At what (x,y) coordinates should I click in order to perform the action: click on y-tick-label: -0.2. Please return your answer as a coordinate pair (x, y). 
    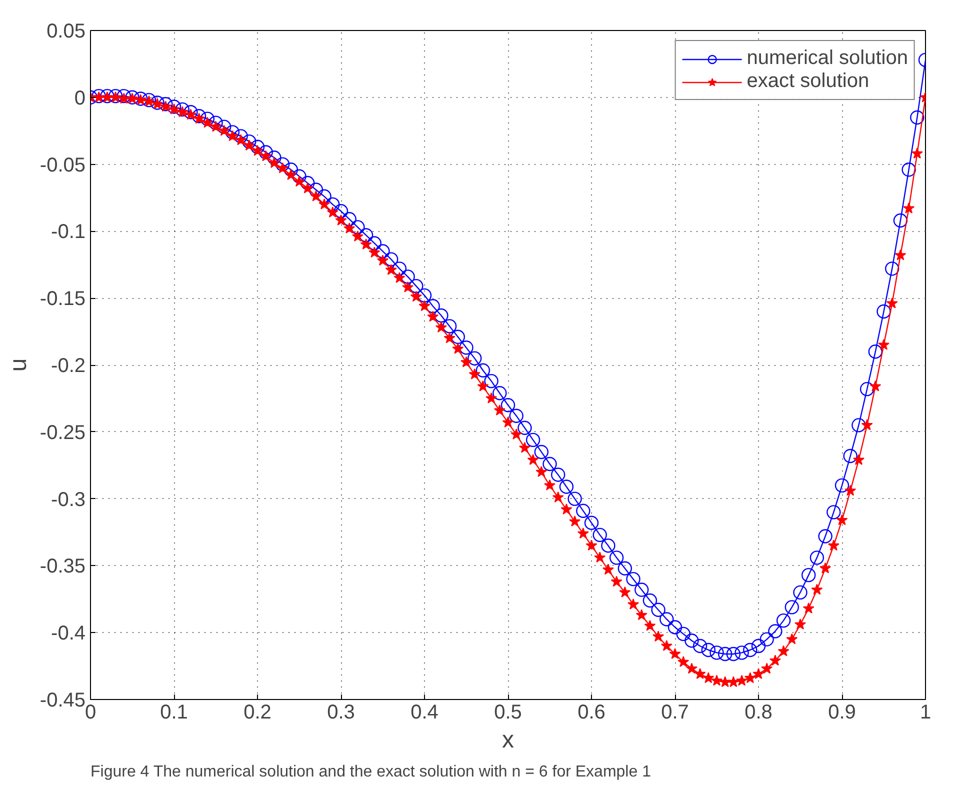
    Looking at the image, I should click on (68, 366).